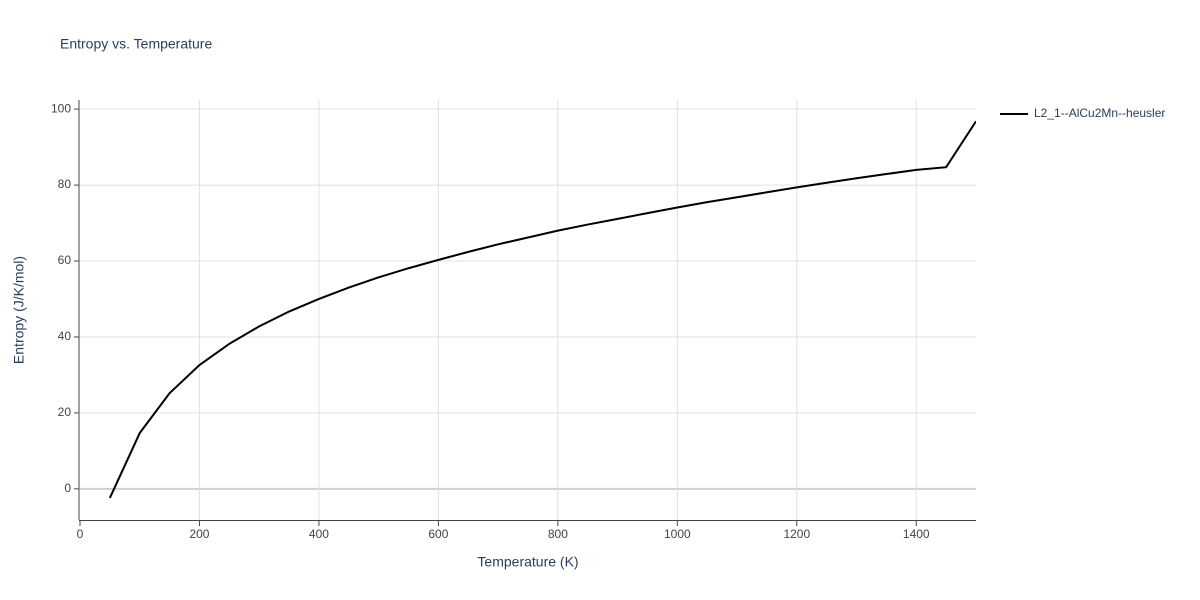  I want to click on legend-text: L2_1--AlCu2Mn--heusler, so click(1099, 113).